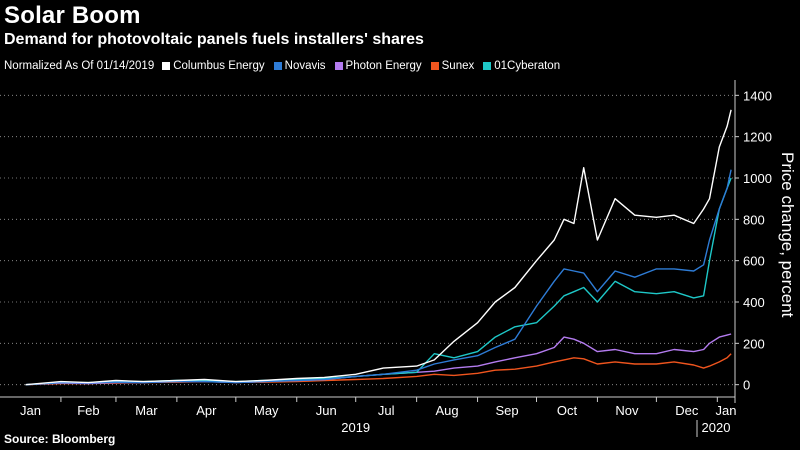 The width and height of the screenshot is (800, 450). What do you see at coordinates (754, 302) in the screenshot?
I see `y-tick-label: 400` at bounding box center [754, 302].